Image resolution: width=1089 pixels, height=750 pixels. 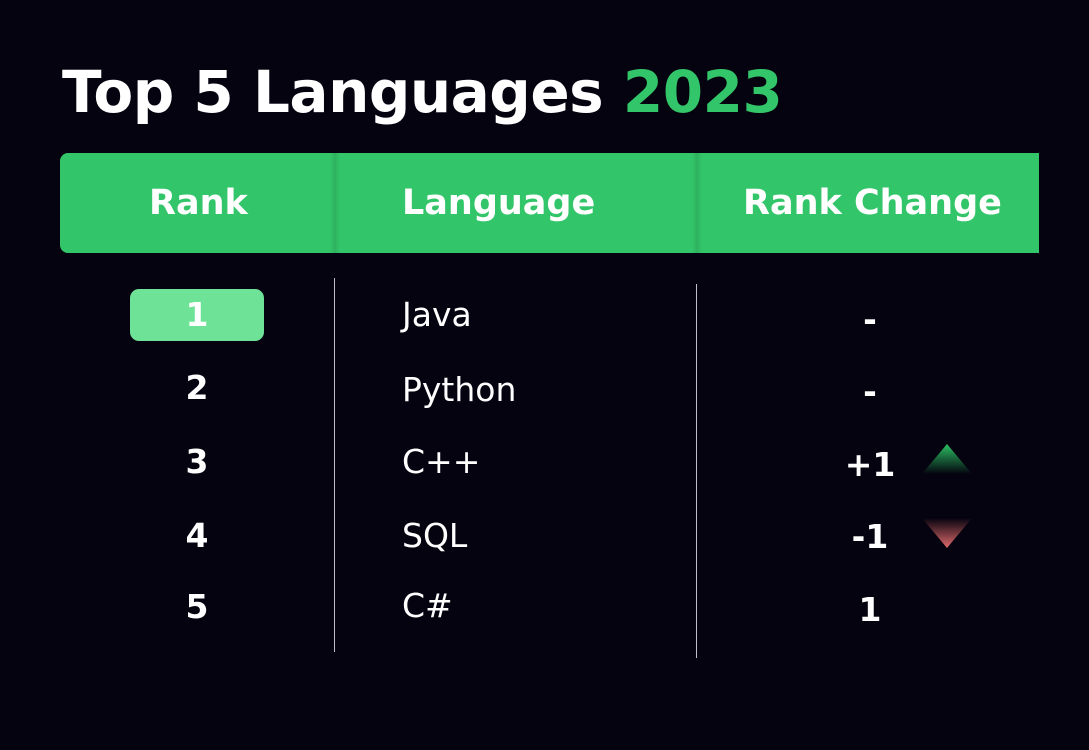 I want to click on page-title: Top 5 Languages 2023, so click(x=422, y=92).